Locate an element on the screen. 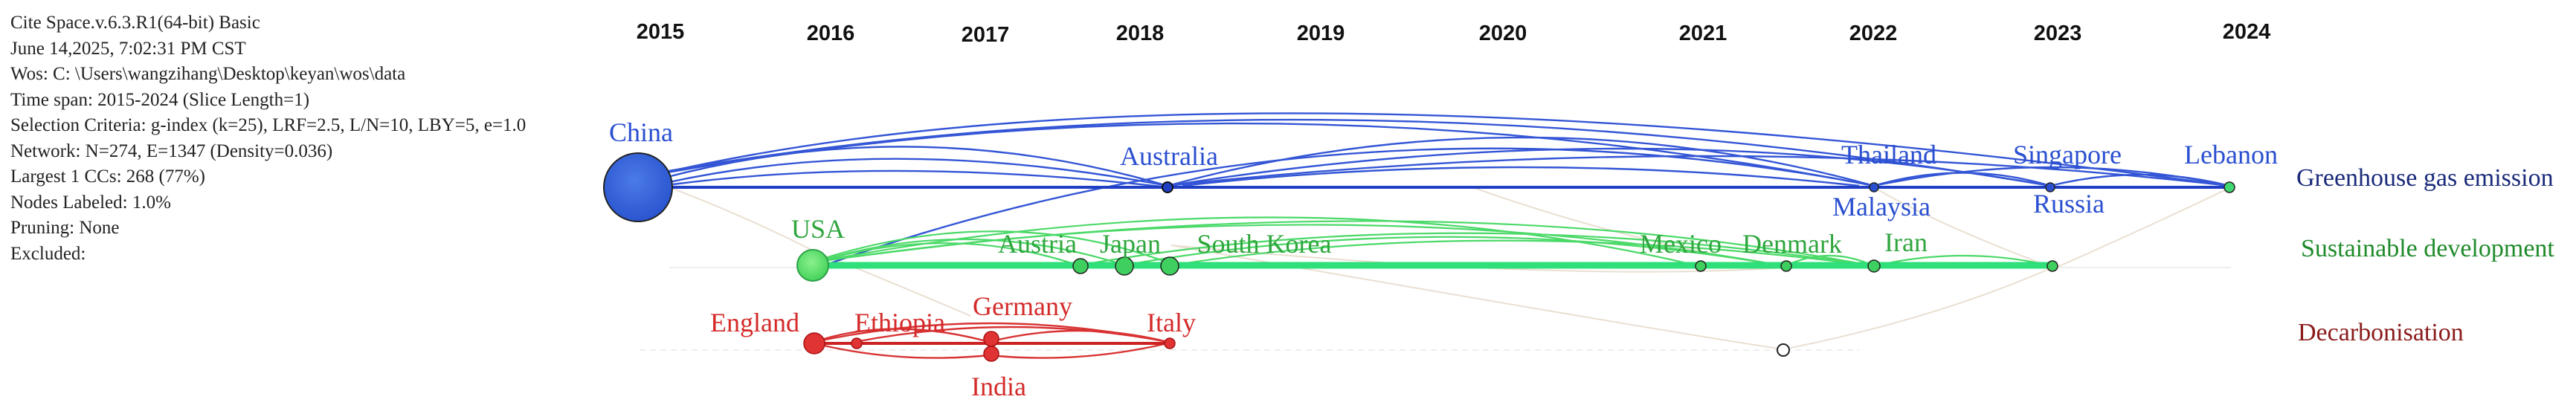 This screenshot has height=411, width=2576. decarbonisation-arcs is located at coordinates (991, 340).